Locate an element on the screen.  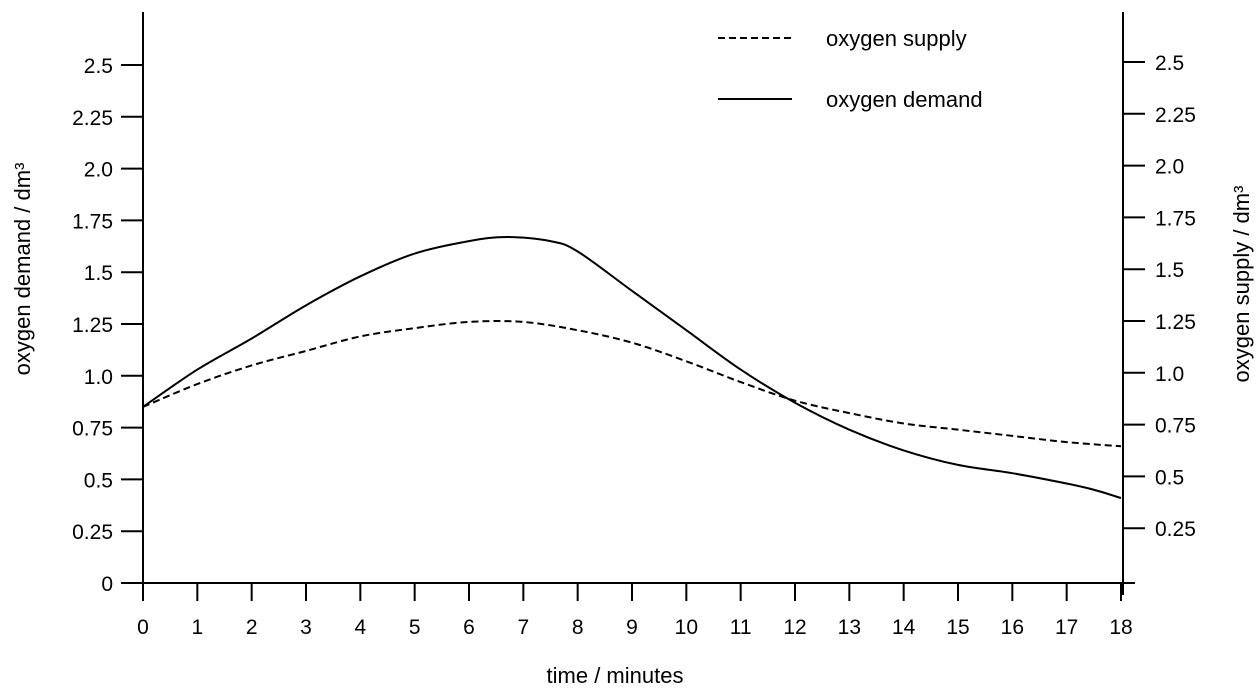
left-y-tick-label: 2.0 is located at coordinates (98, 170).